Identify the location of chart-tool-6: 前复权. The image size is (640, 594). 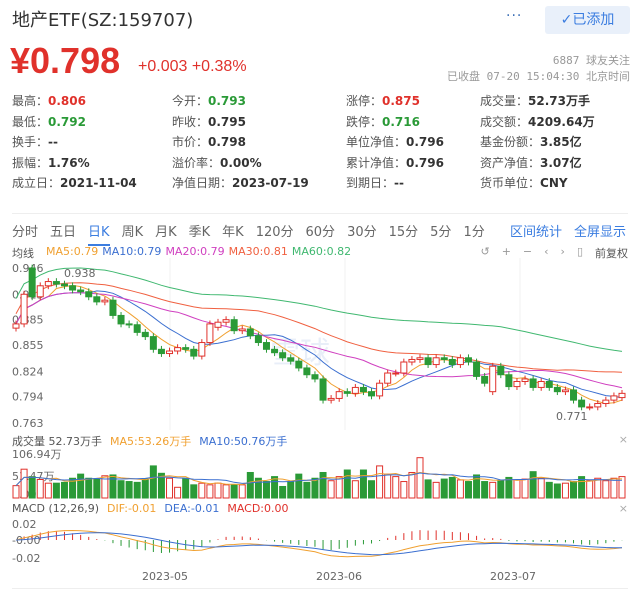
(611, 253).